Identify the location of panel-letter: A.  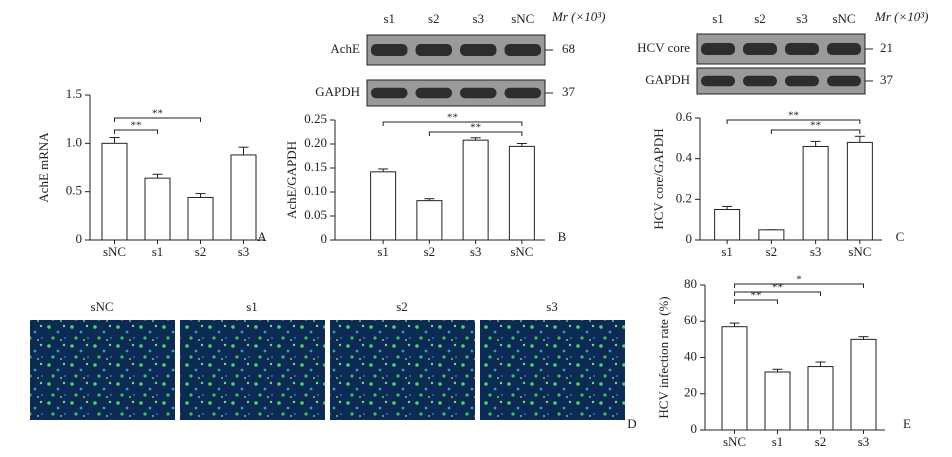
(262, 236).